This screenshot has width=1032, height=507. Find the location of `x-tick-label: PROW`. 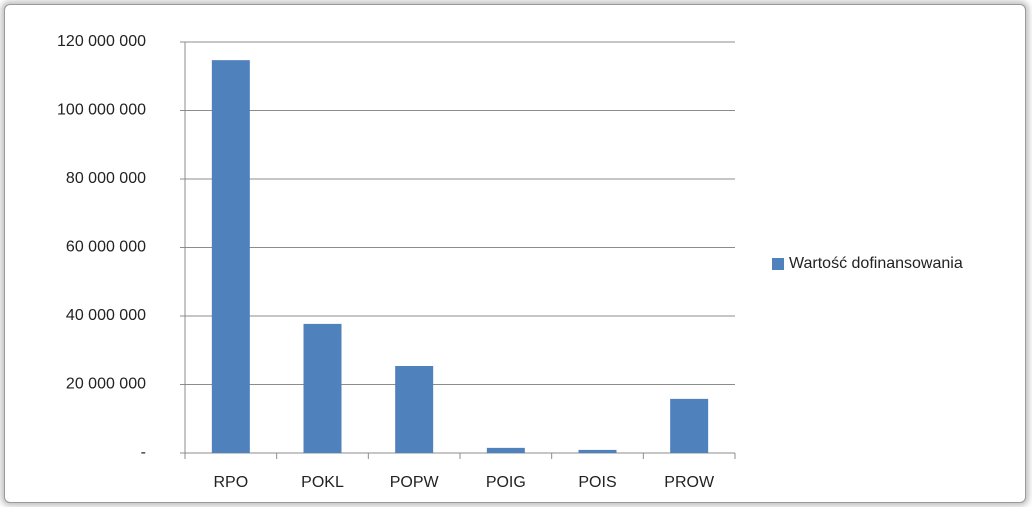

x-tick-label: PROW is located at coordinates (689, 482).